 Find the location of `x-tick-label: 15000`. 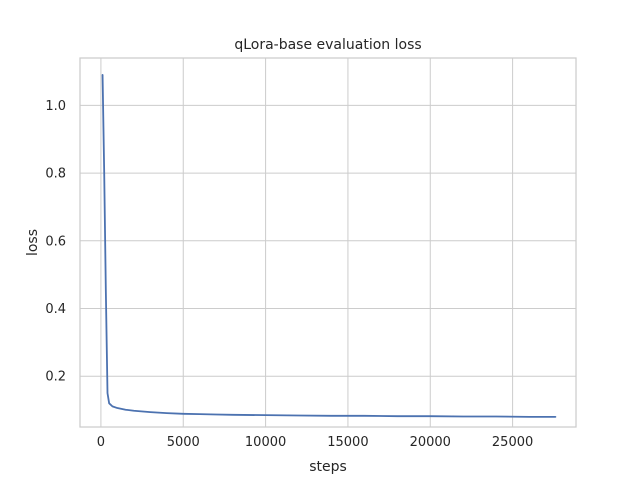

x-tick-label: 15000 is located at coordinates (347, 442).